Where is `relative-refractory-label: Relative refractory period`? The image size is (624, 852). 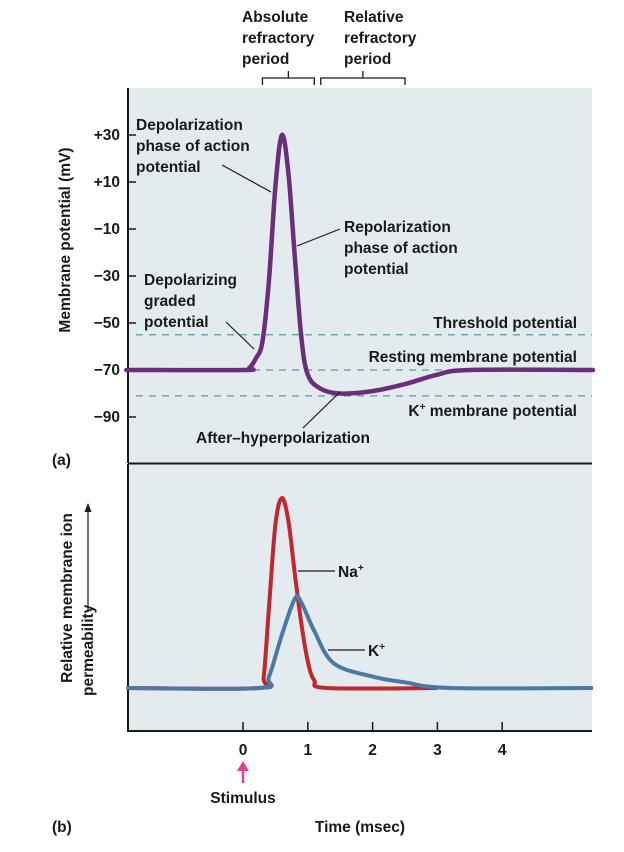 relative-refractory-label: Relative refractory period is located at coordinates (382, 38).